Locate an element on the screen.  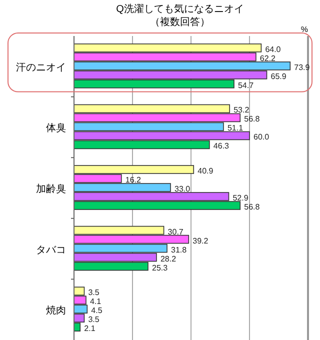
data-label: 31.8 is located at coordinates (179, 249).